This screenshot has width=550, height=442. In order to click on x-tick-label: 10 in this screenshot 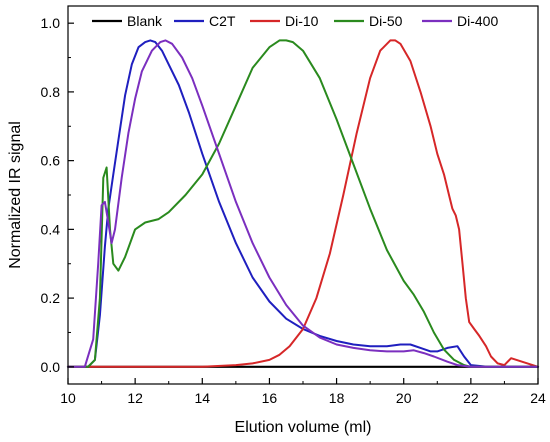, I will do `click(68, 398)`.